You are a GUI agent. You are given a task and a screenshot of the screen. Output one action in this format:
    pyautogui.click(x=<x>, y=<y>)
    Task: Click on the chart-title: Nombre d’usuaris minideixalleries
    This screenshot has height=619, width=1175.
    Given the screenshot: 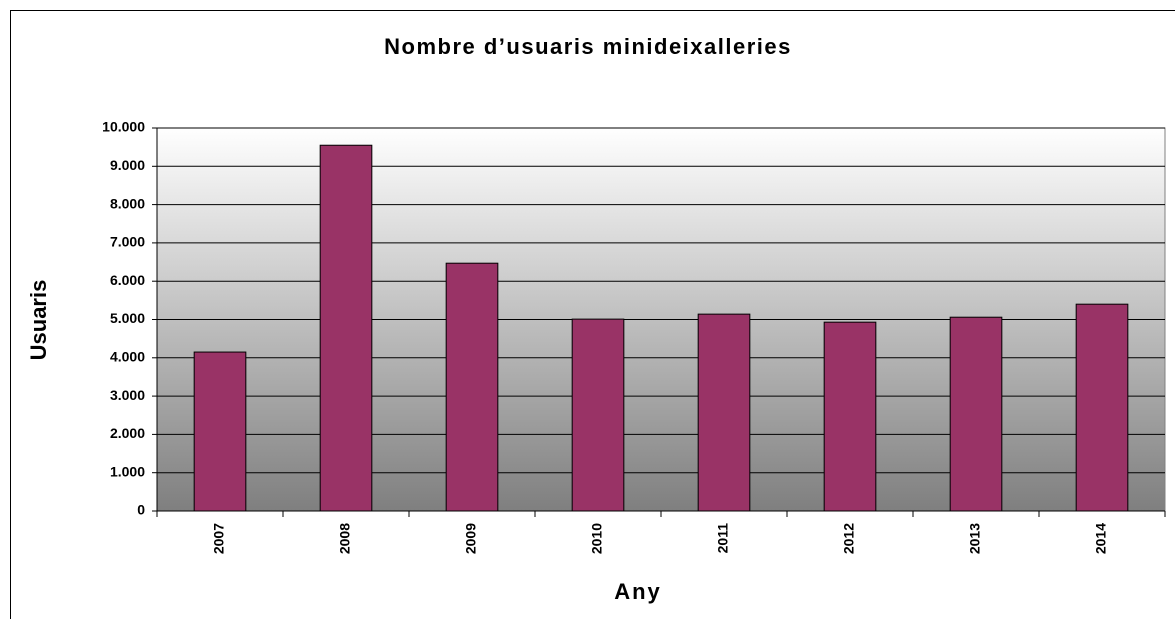 What is the action you would take?
    pyautogui.click(x=588, y=46)
    